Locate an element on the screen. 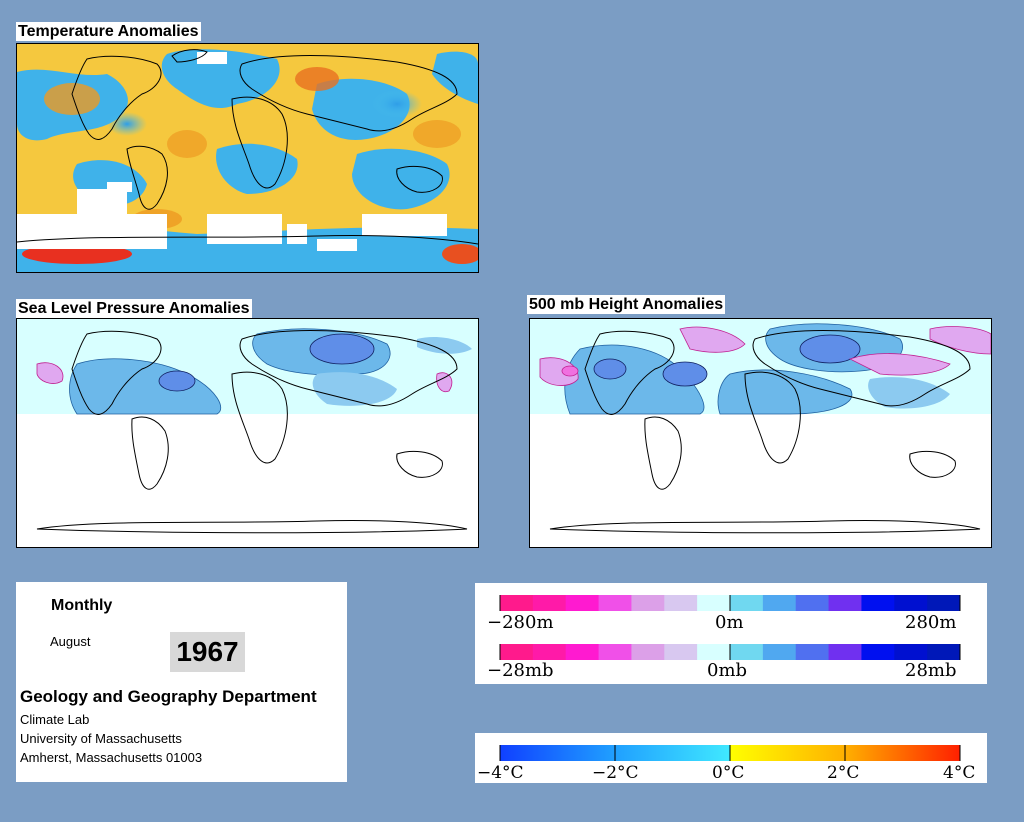 The width and height of the screenshot is (1024, 822). lab-label: Climate Lab is located at coordinates (55, 719).